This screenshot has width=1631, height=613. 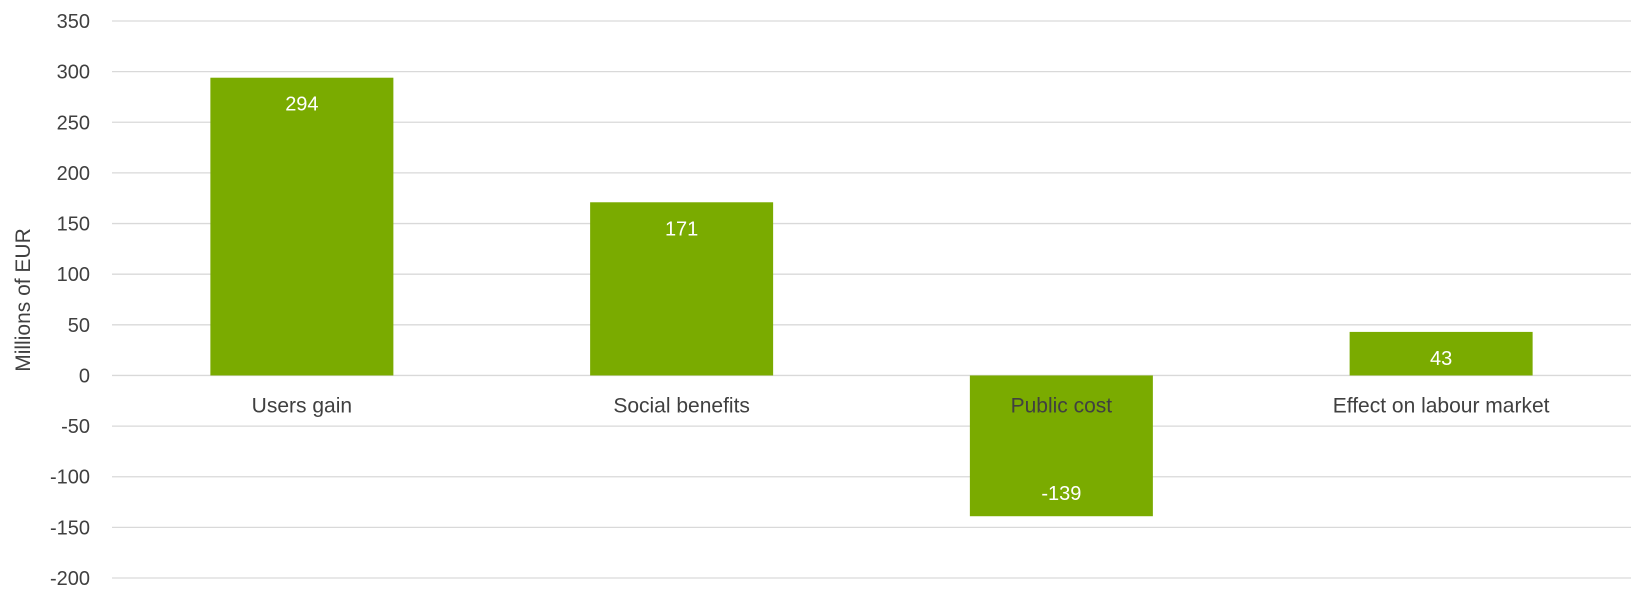 I want to click on y-tick-label: 250, so click(x=73, y=123).